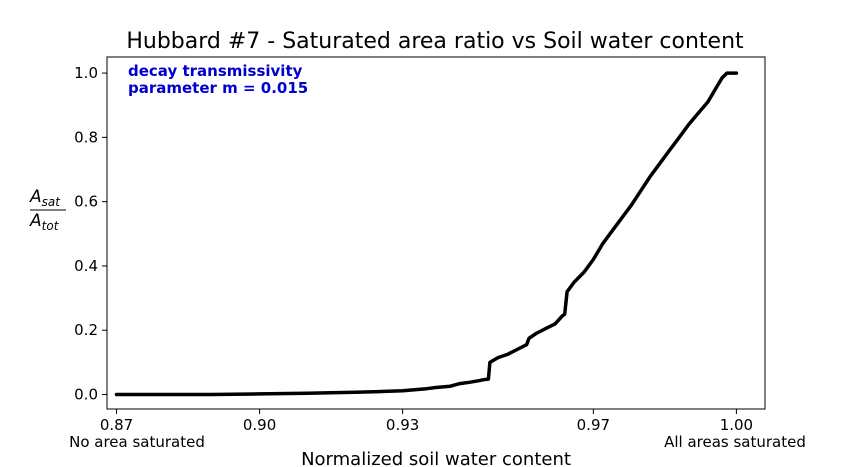 This screenshot has height=467, width=850. I want to click on y-label-numerator: Asat, so click(45, 198).